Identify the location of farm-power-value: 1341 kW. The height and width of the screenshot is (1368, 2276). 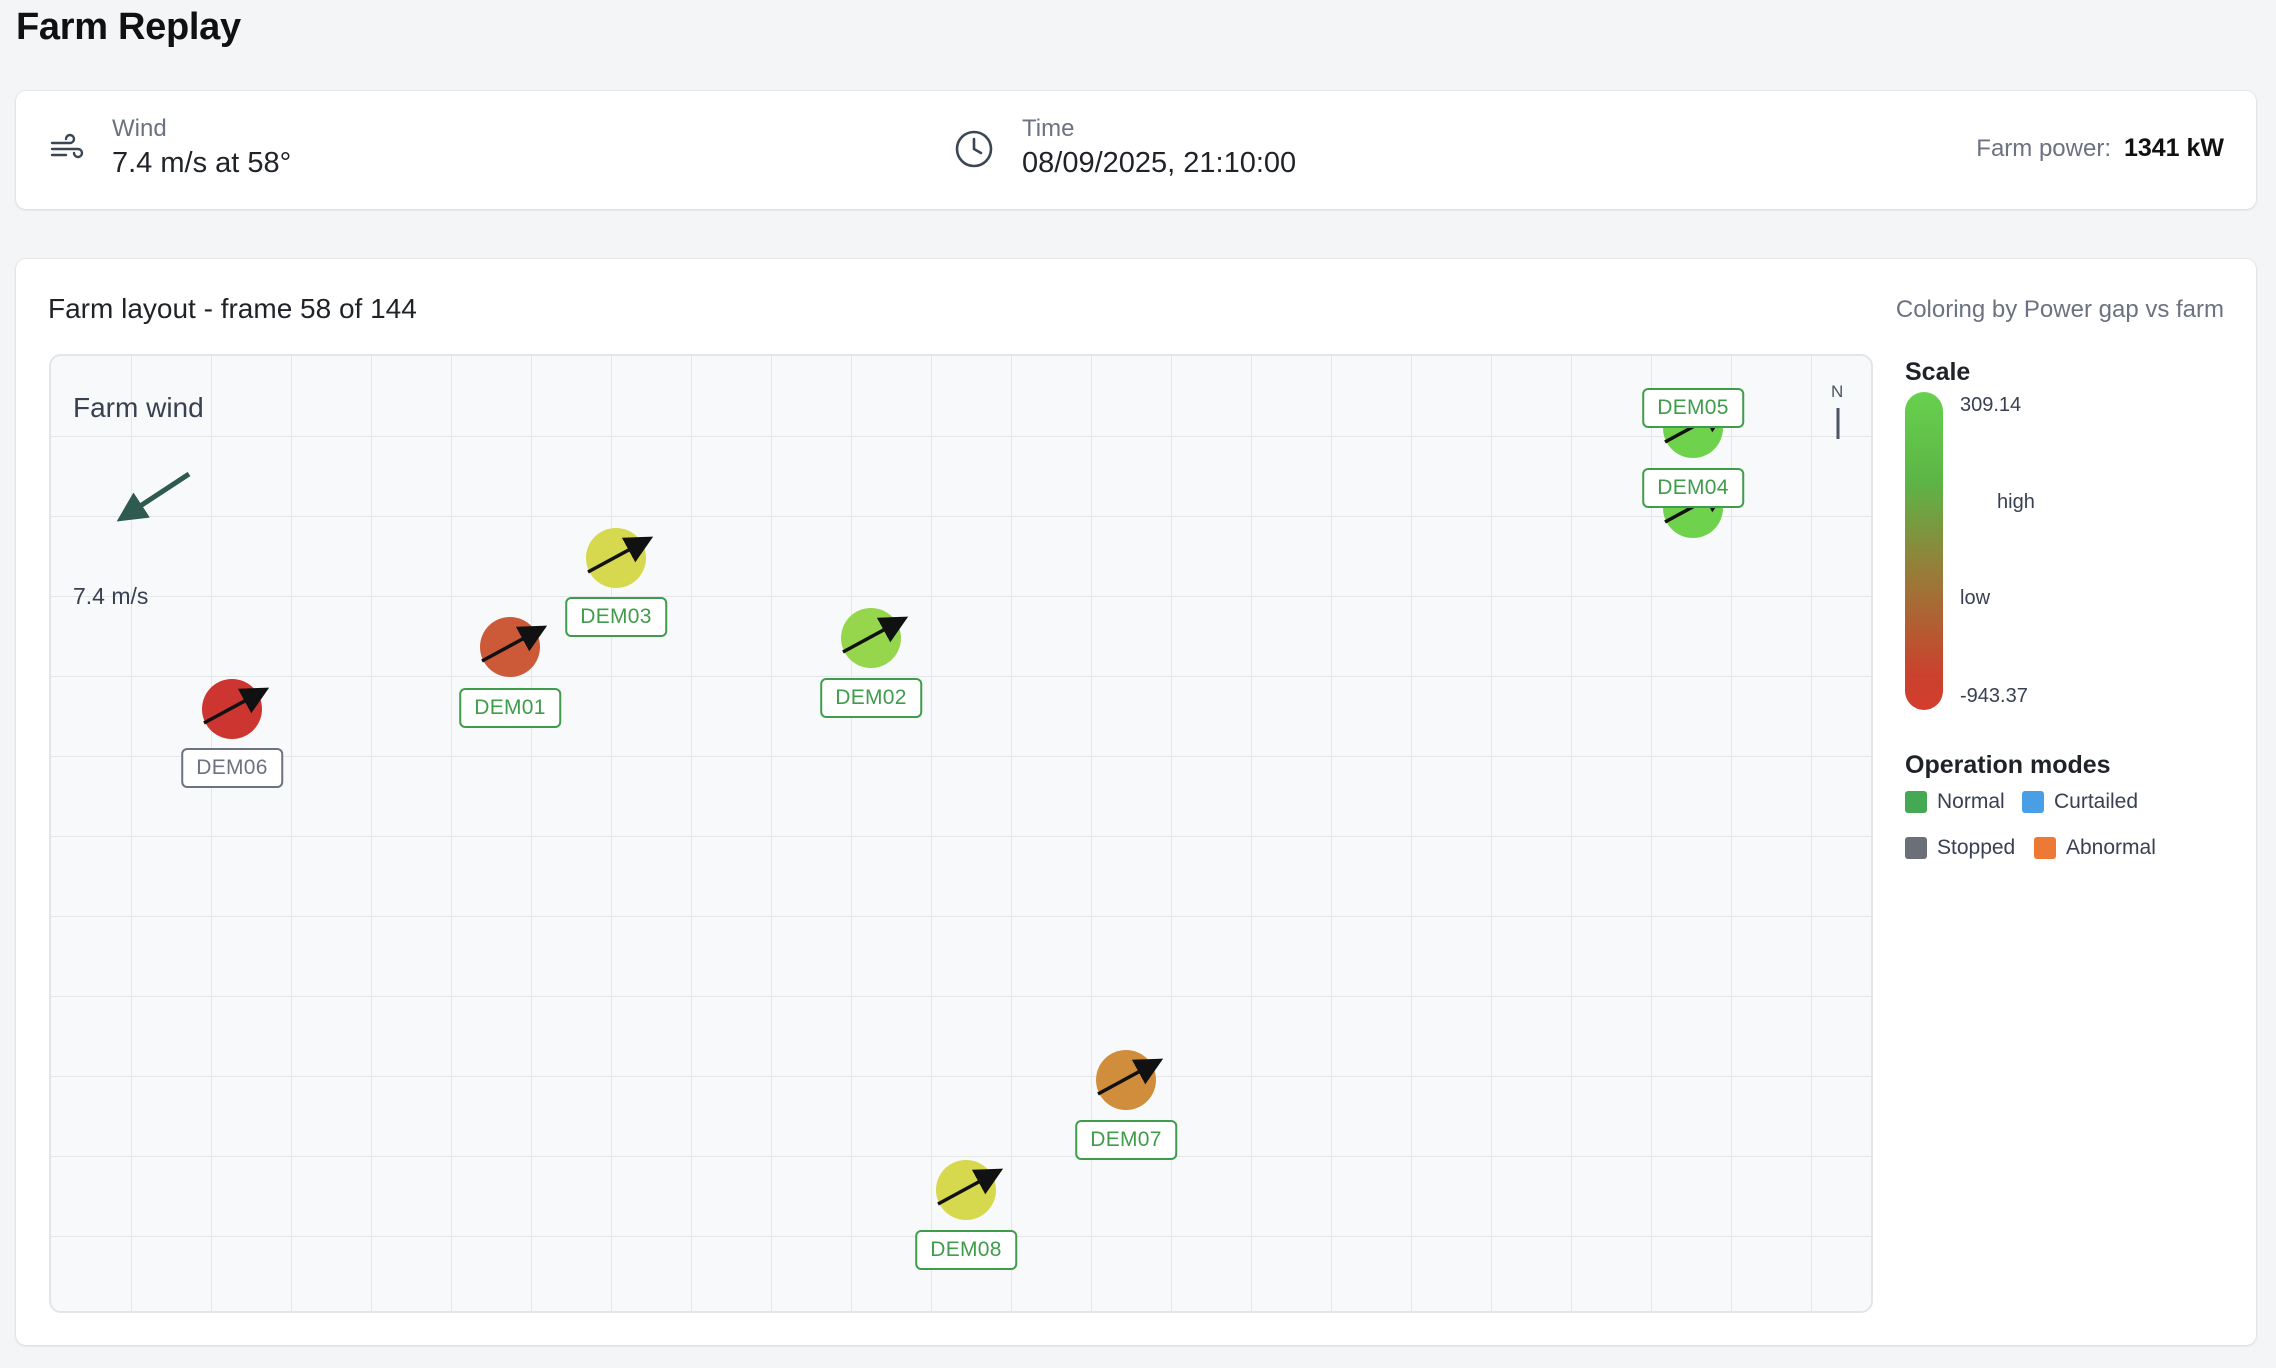
(2173, 148).